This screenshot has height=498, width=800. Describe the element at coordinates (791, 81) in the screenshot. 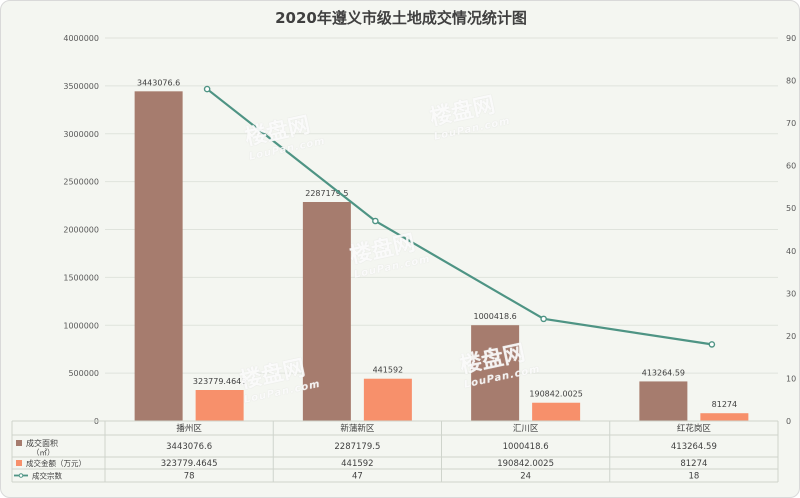

I see `y-right-tick-label: 80` at that location.